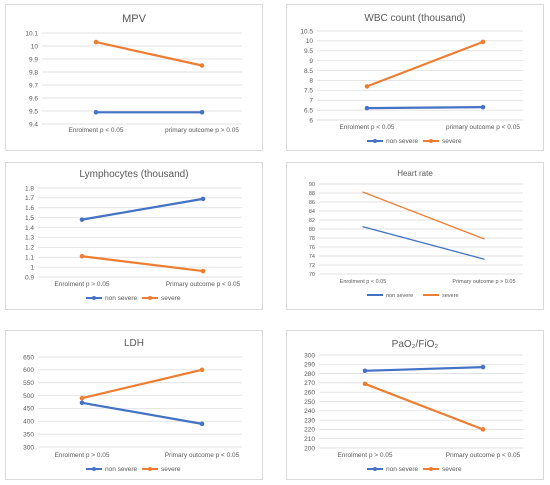  What do you see at coordinates (29, 188) in the screenshot?
I see `y-tick-label: 1.8` at bounding box center [29, 188].